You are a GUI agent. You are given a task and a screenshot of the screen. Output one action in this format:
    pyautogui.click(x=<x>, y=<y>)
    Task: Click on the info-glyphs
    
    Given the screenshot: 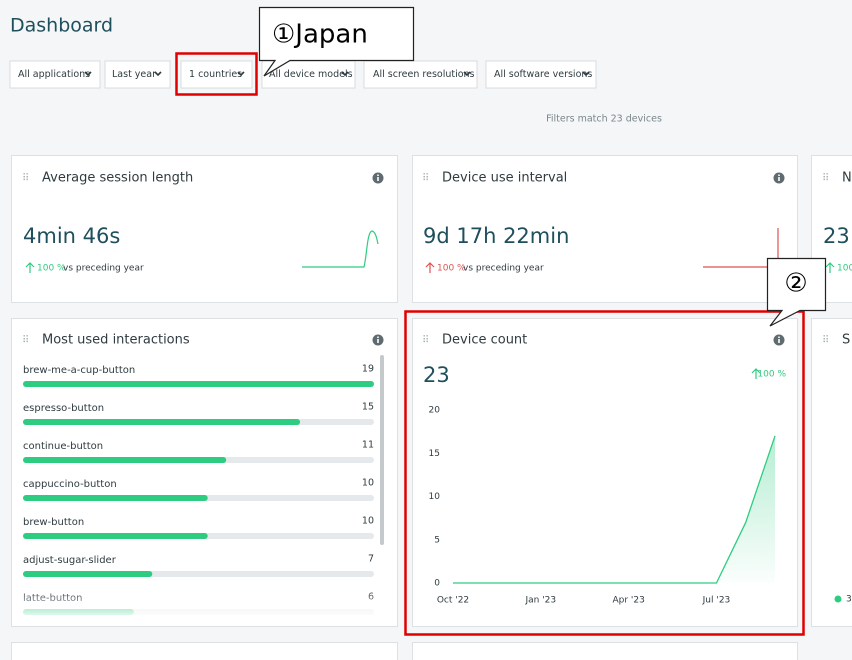 What is the action you would take?
    pyautogui.click(x=578, y=258)
    